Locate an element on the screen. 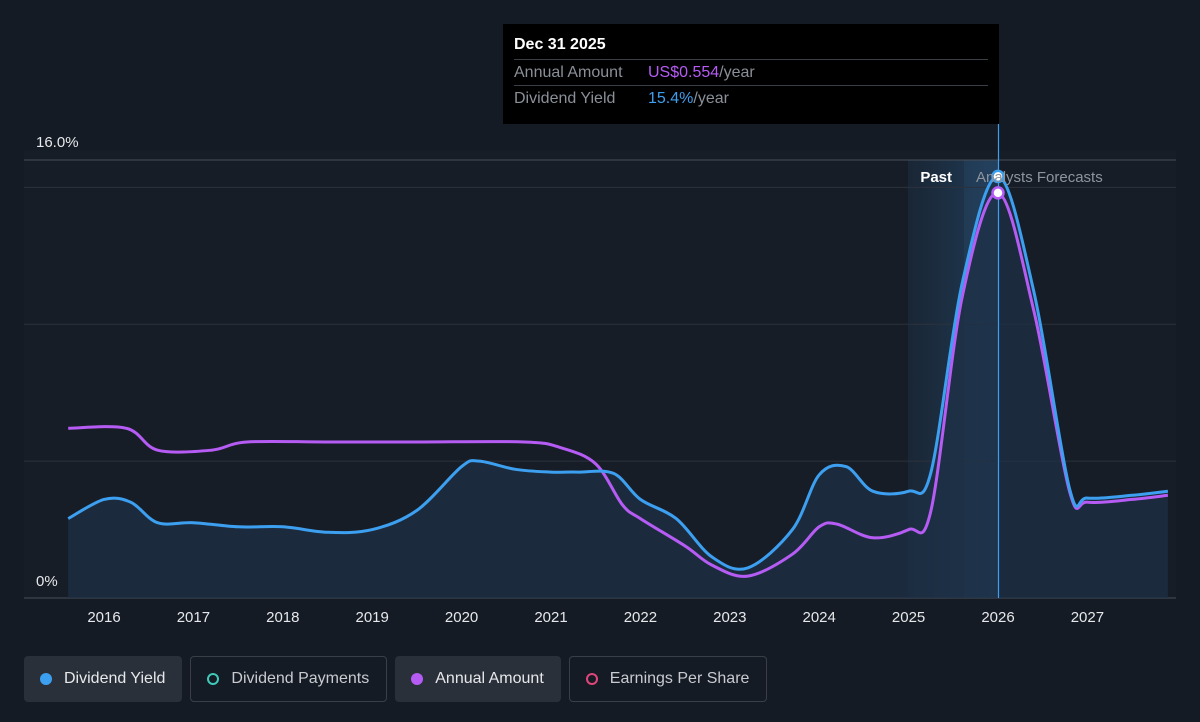 The height and width of the screenshot is (722, 1200). legend-annual-amount-button: Annual Amount is located at coordinates (478, 679).